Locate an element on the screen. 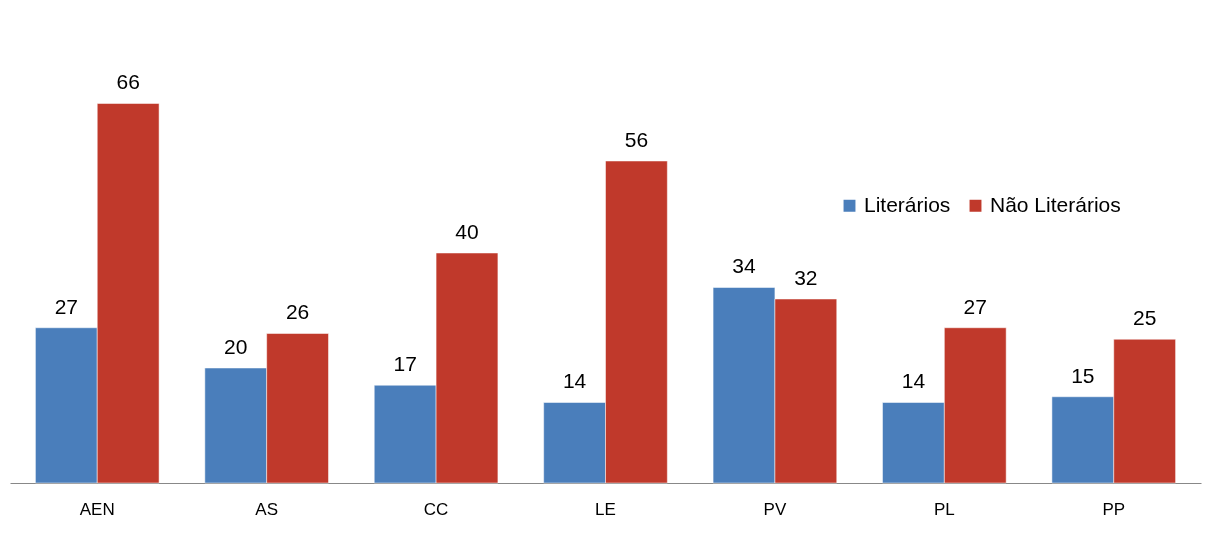 This screenshot has height=537, width=1209. x-tick-label: PV is located at coordinates (775, 509).